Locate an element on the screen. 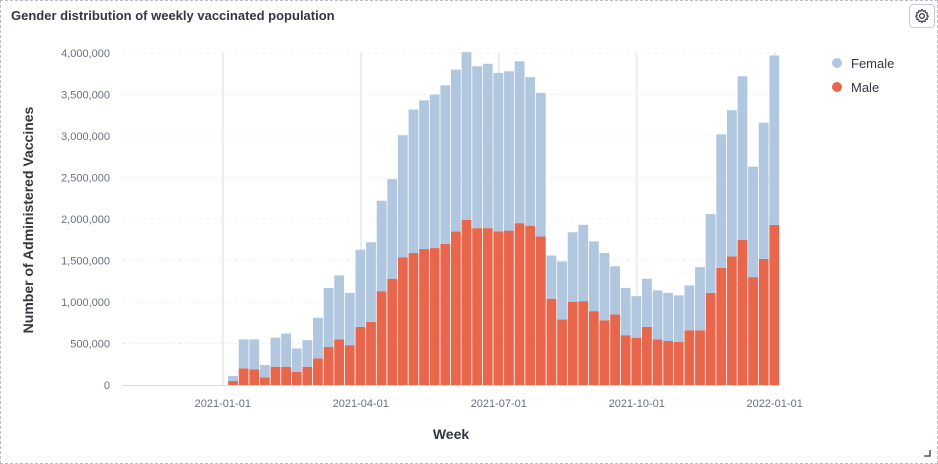  legend-label-male: Male is located at coordinates (865, 87).